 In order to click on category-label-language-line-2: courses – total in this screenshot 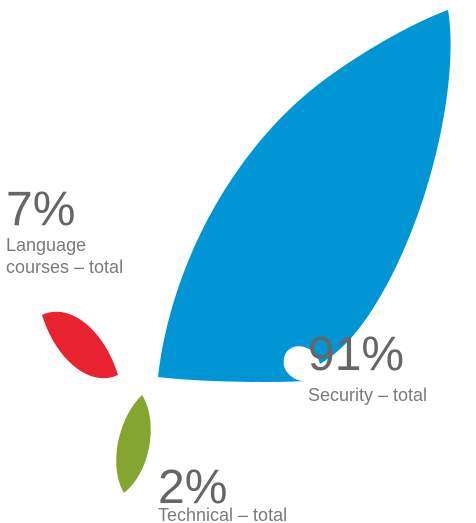, I will do `click(64, 267)`.